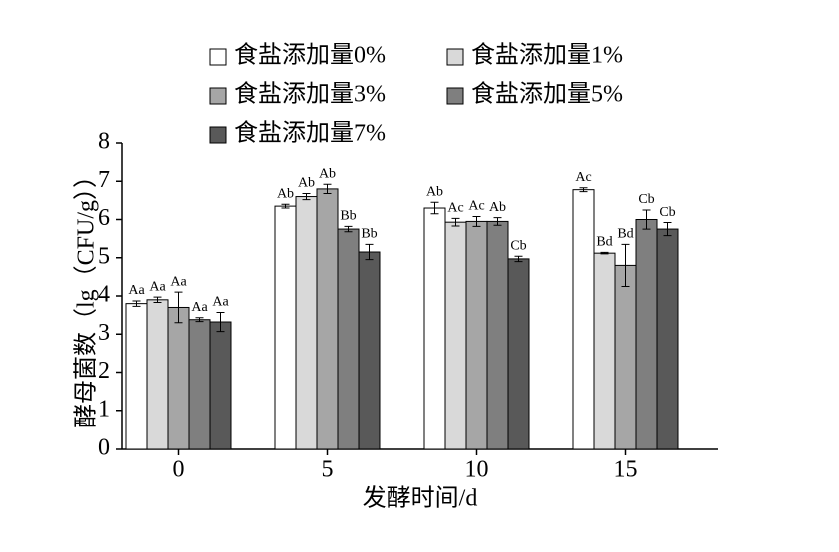 This screenshot has height=552, width=839. Describe the element at coordinates (104, 333) in the screenshot. I see `y-tick-label: 3` at that location.